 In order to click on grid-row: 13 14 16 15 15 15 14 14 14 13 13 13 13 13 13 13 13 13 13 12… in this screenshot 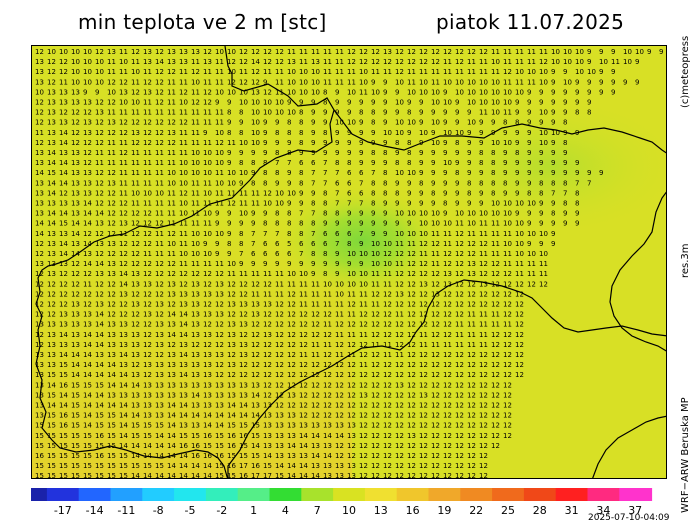, I will do `click(273, 385)`.